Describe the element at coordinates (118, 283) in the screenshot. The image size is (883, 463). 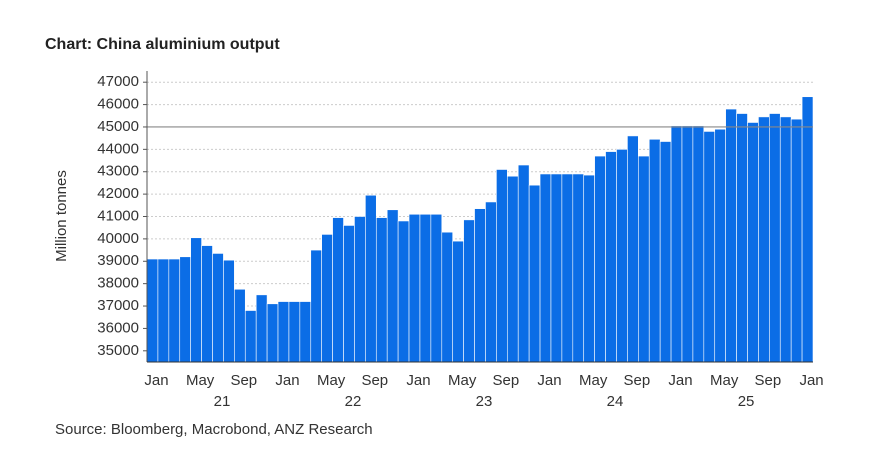
I see `y-tick-label: 38000` at that location.